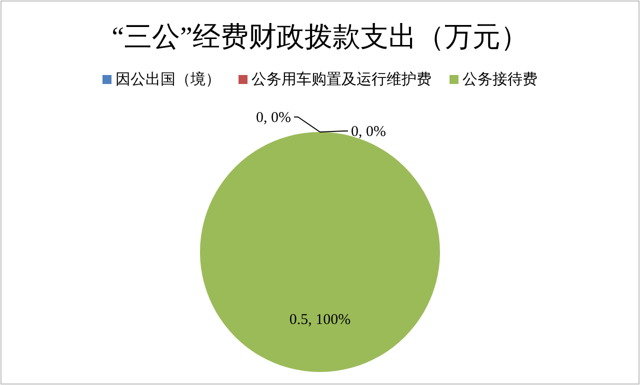 This screenshot has width=640, height=385. What do you see at coordinates (320, 320) in the screenshot?
I see `data-label: 0.5, 100%` at bounding box center [320, 320].